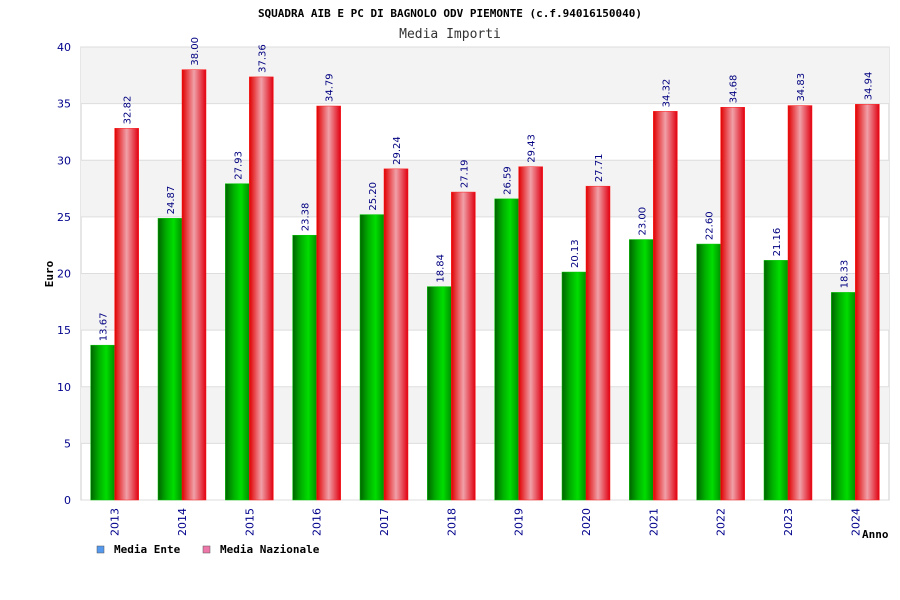  What do you see at coordinates (67, 443) in the screenshot?
I see `y-tick-label: 5` at bounding box center [67, 443].